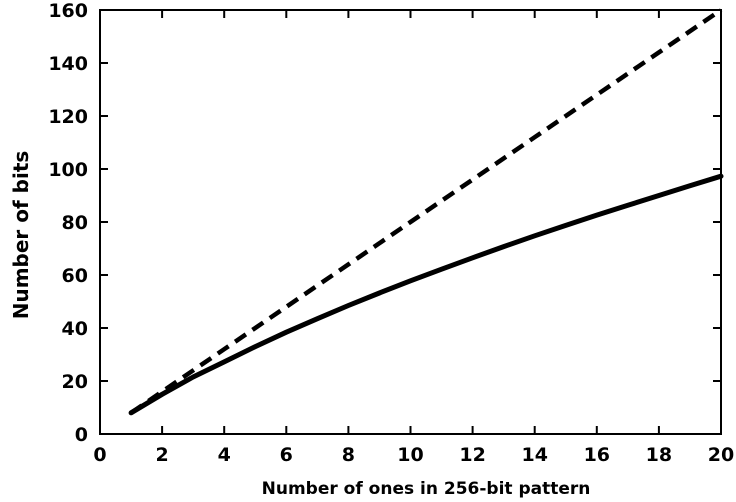 This screenshot has height=502, width=736. Describe the element at coordinates (224, 455) in the screenshot. I see `x-tick-label-2: 4` at that location.